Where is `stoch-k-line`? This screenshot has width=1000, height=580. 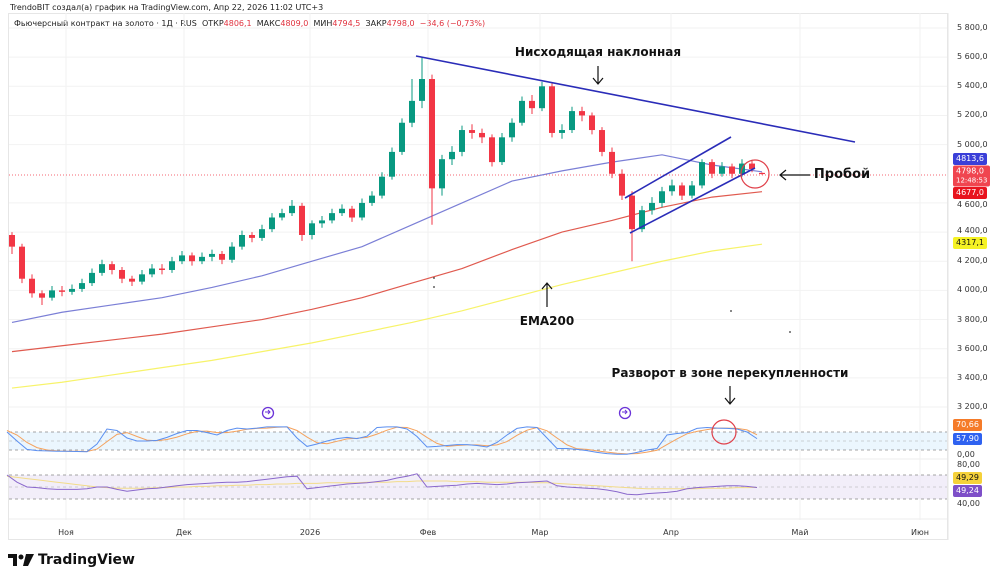 stoch-k-line is located at coordinates (382, 440).